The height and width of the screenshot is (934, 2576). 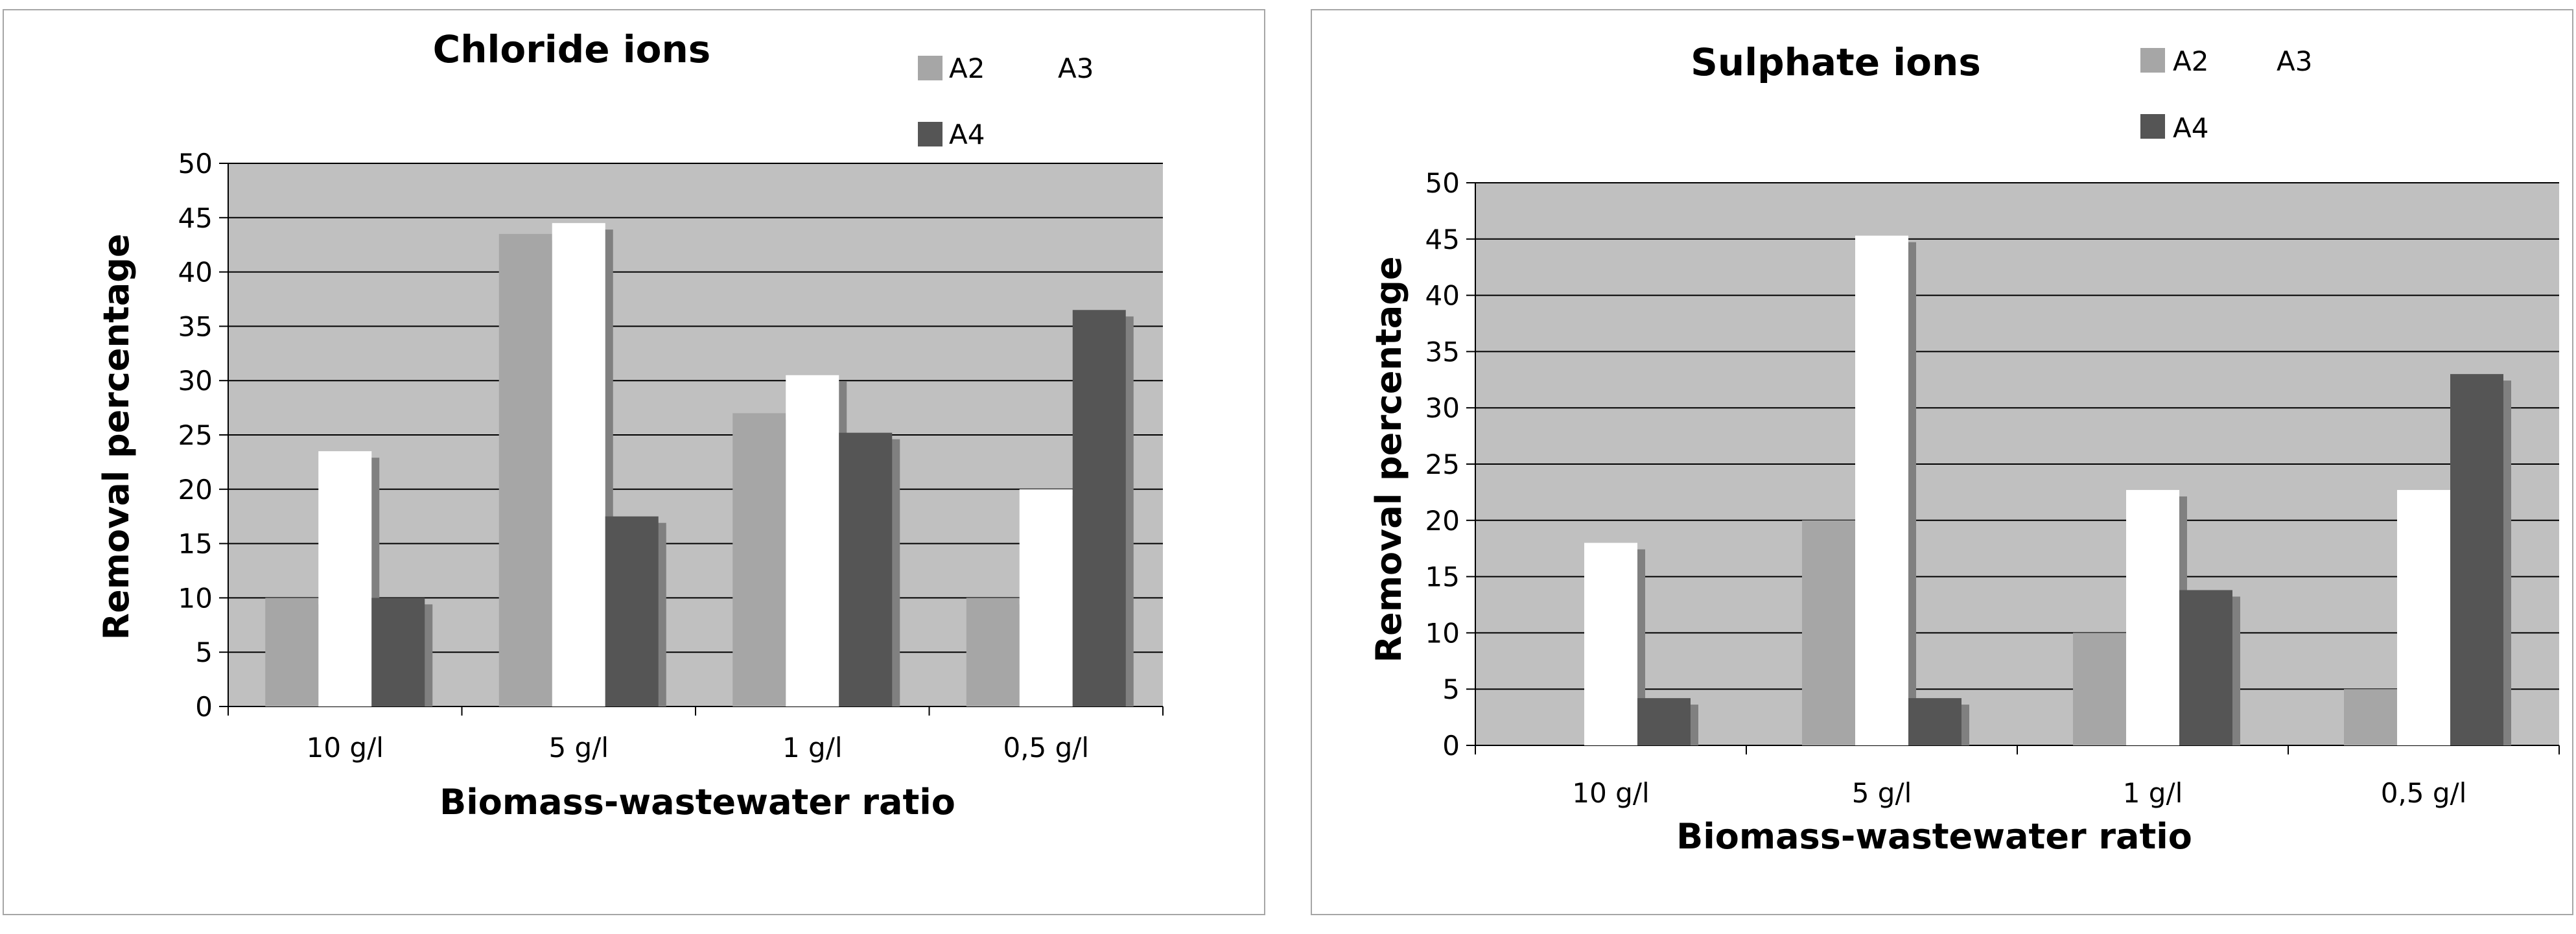 What do you see at coordinates (1836, 62) in the screenshot?
I see `chart-title: Sulphate ions` at bounding box center [1836, 62].